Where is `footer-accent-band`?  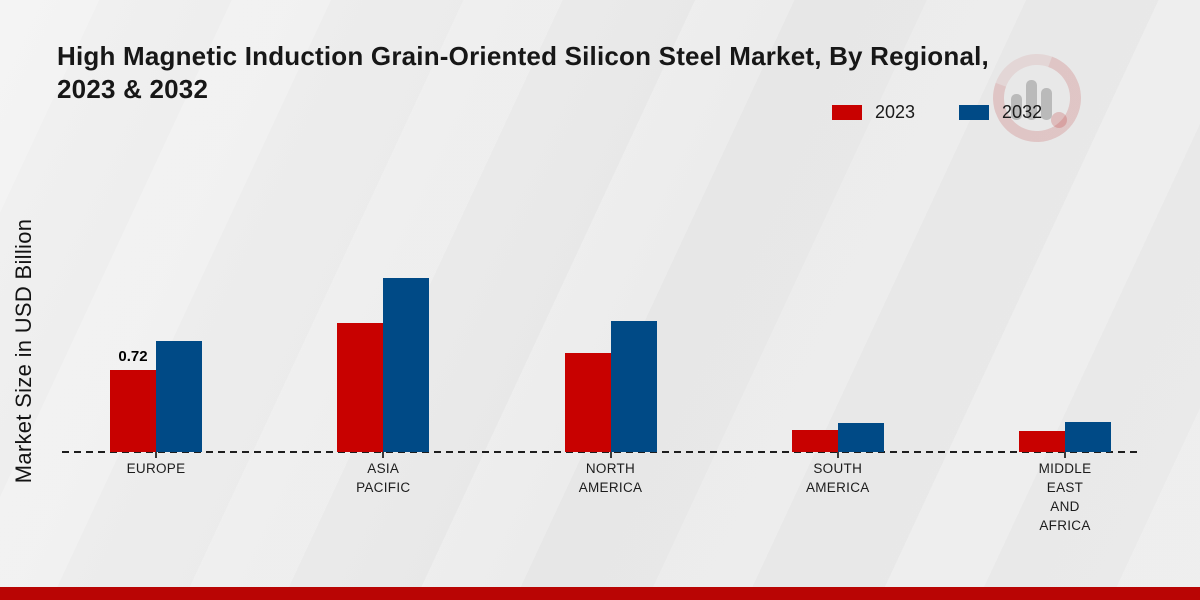
footer-accent-band is located at coordinates (600, 593).